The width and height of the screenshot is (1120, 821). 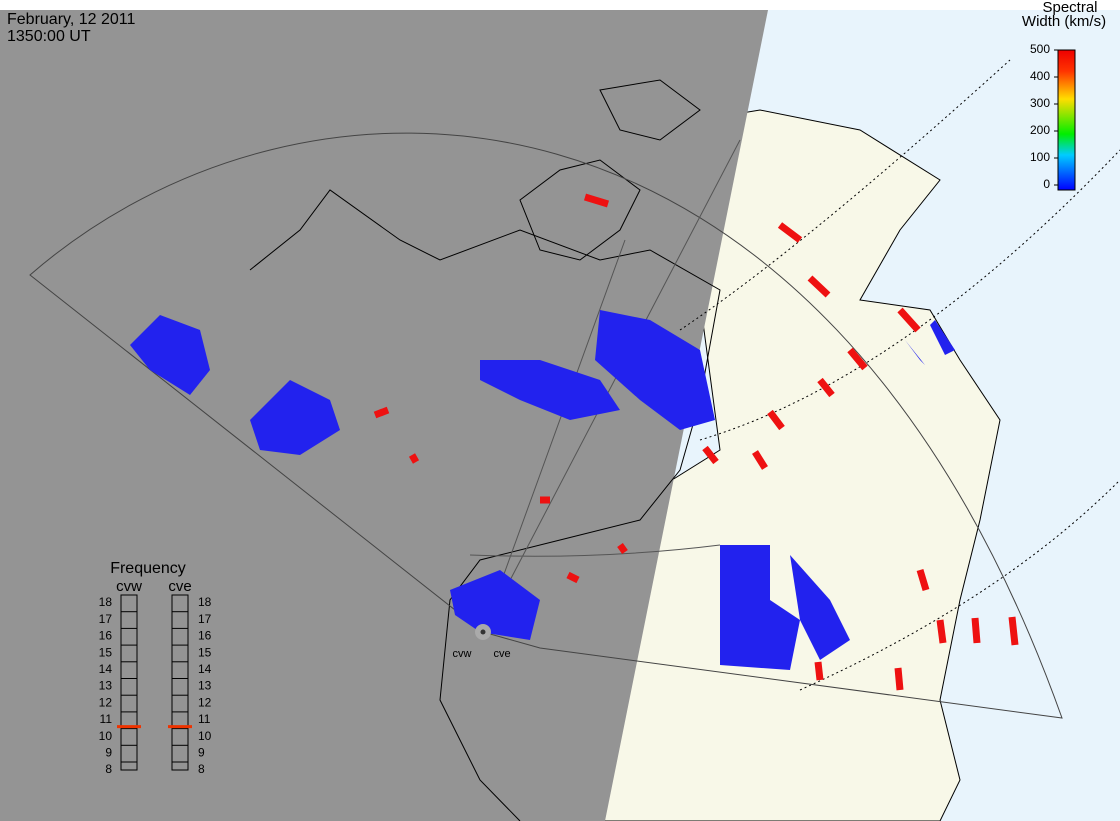 I want to click on radar-name: cve, so click(x=179, y=586).